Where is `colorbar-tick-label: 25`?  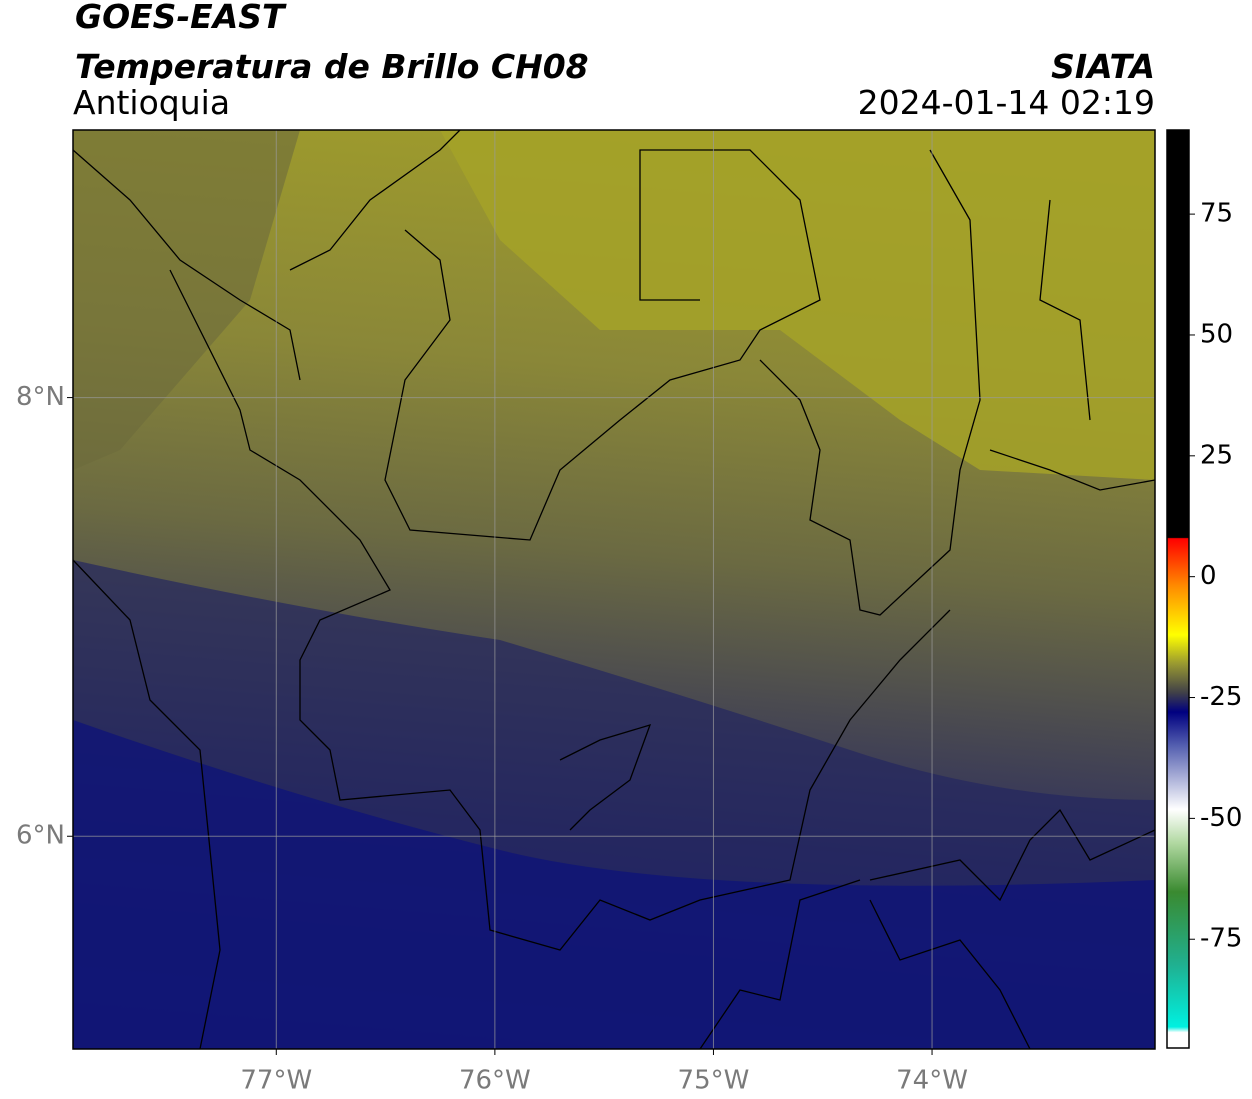 colorbar-tick-label: 25 is located at coordinates (1216, 455).